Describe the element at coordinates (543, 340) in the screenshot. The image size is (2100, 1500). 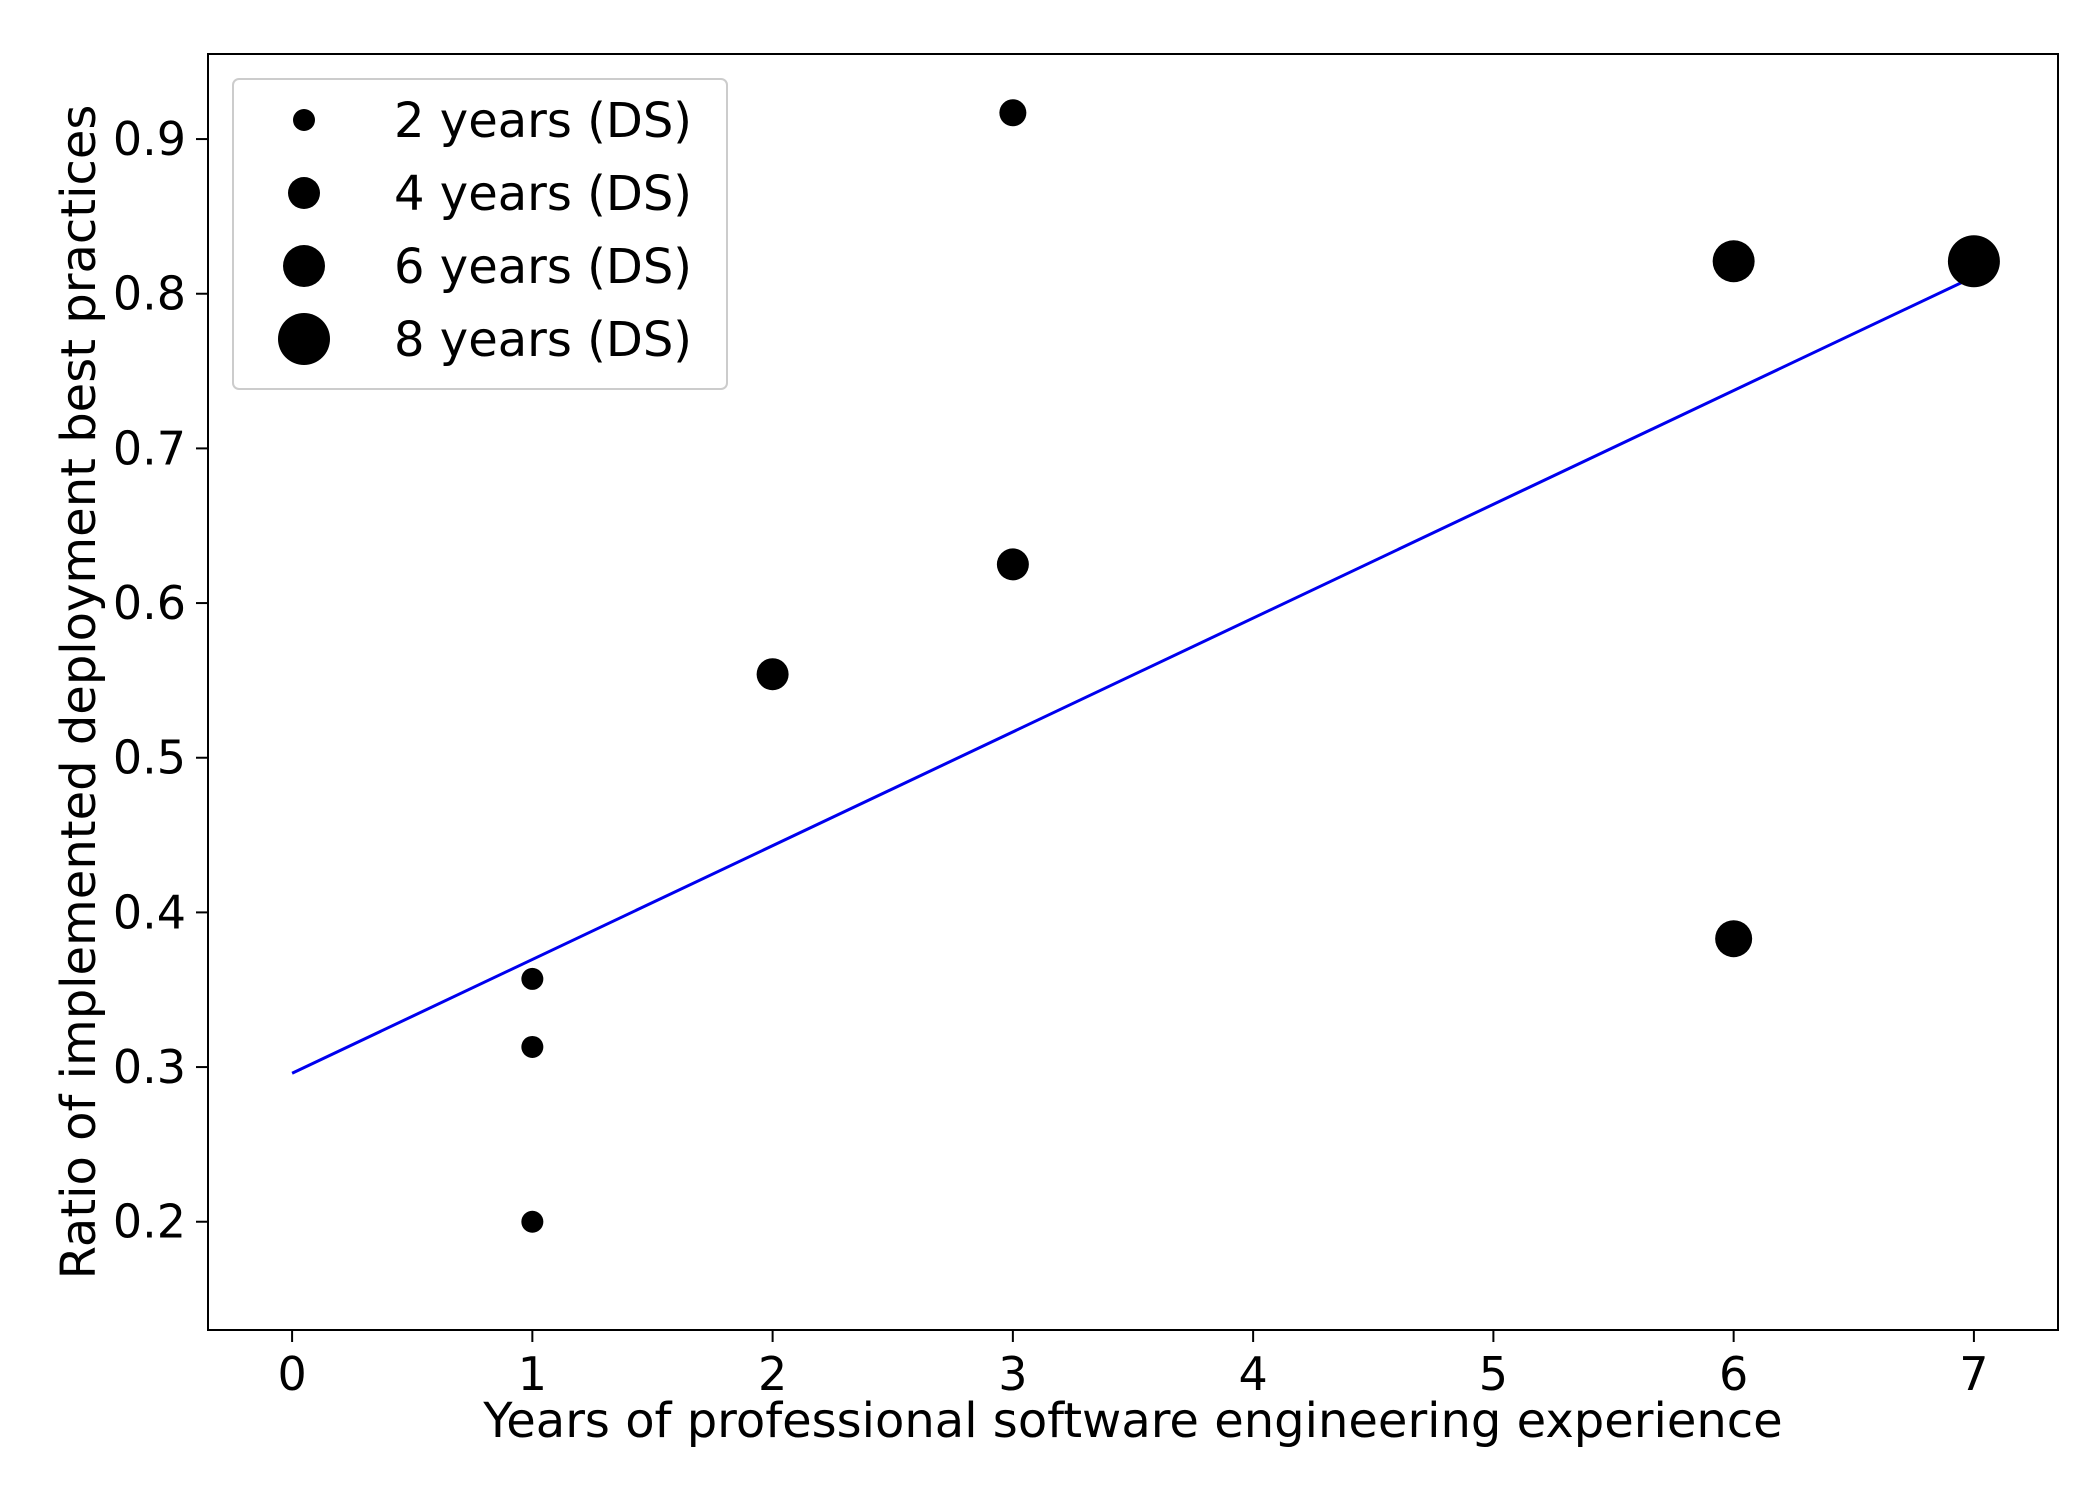
I see `legend-label: 8 years (DS)` at that location.